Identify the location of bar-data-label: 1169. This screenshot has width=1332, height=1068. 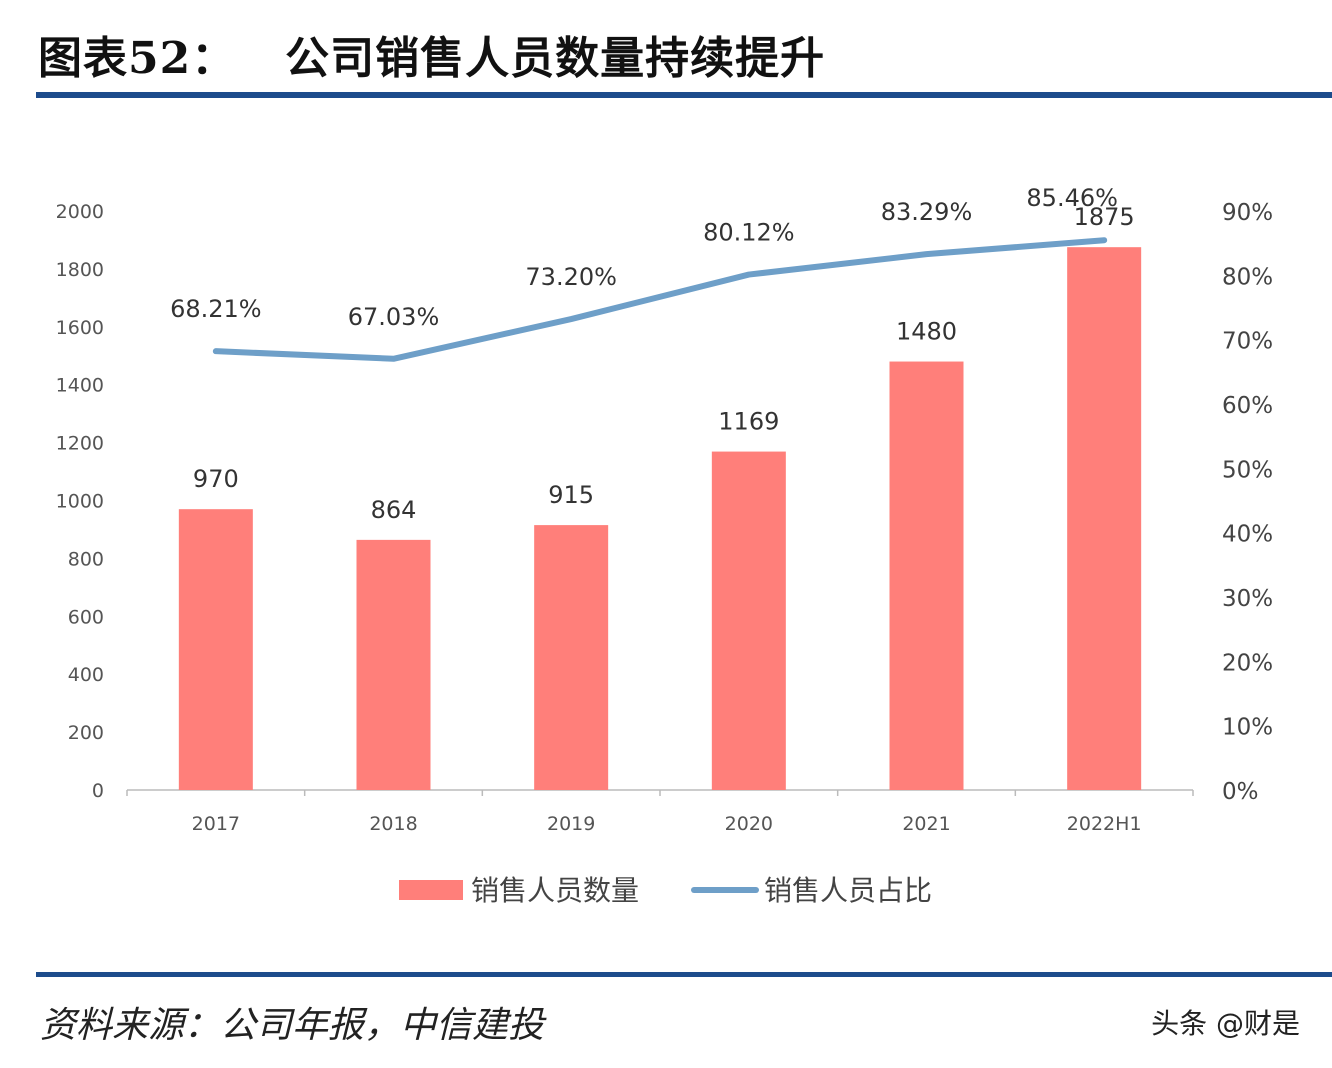
(748, 422).